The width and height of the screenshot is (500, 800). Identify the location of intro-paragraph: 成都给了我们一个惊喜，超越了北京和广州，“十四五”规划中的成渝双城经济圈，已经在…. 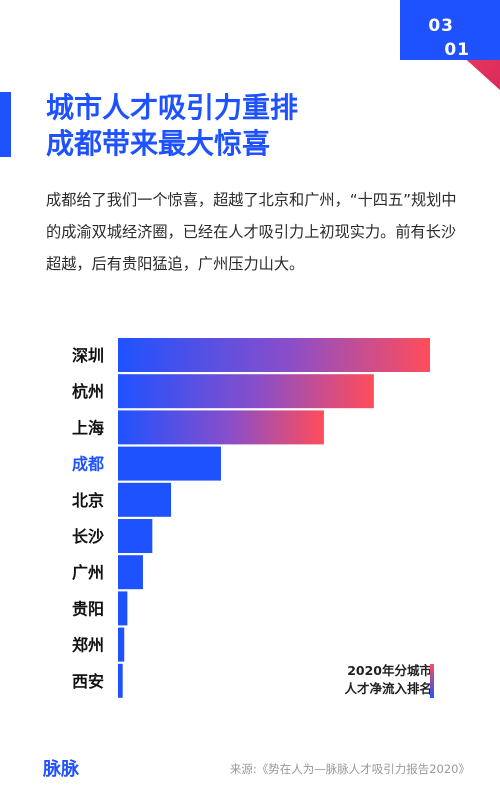
(251, 232).